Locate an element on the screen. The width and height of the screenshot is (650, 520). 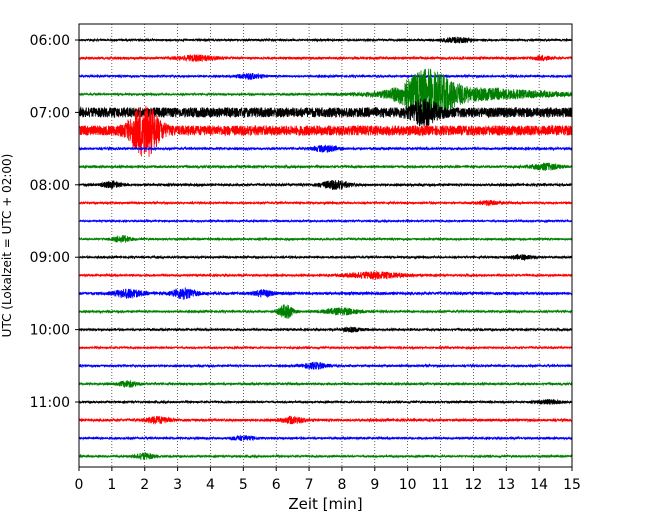
x-tick-label: 5 is located at coordinates (243, 485).